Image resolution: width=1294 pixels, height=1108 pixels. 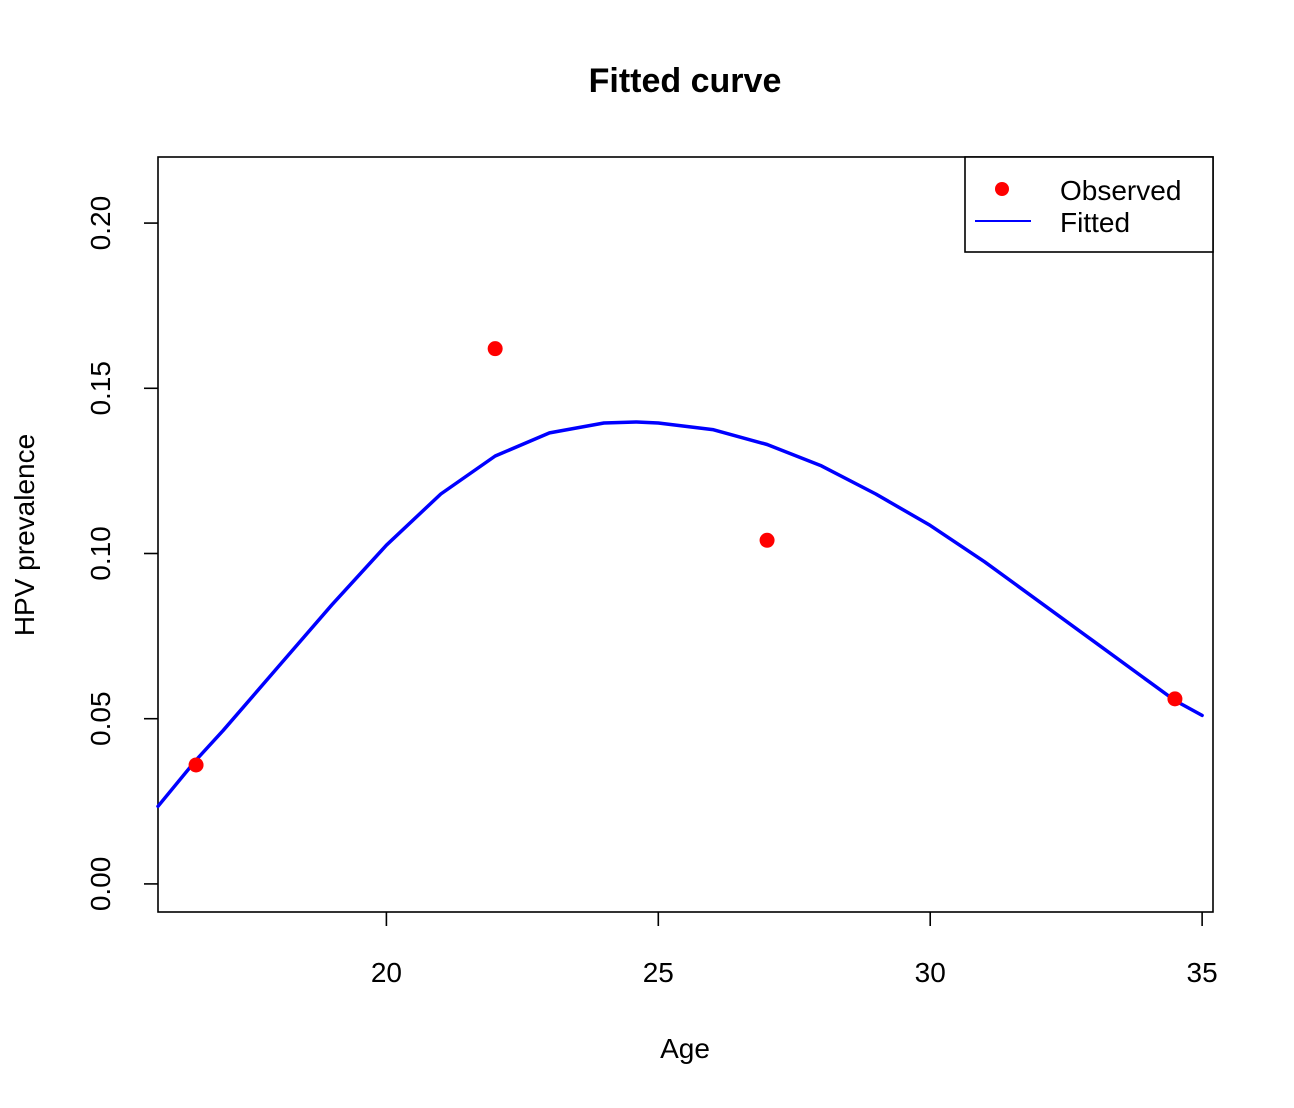 I want to click on y-tick-label: 0.00, so click(x=100, y=884).